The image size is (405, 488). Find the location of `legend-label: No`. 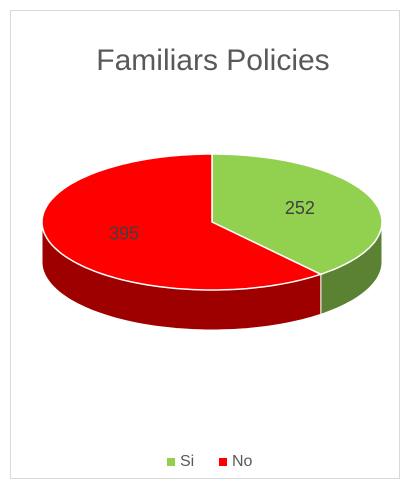

legend-label: No is located at coordinates (242, 461).